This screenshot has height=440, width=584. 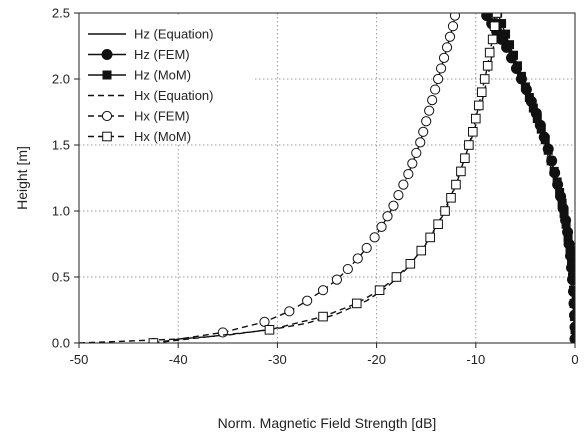 I want to click on legend-label: Hx (MoM), so click(x=162, y=136).